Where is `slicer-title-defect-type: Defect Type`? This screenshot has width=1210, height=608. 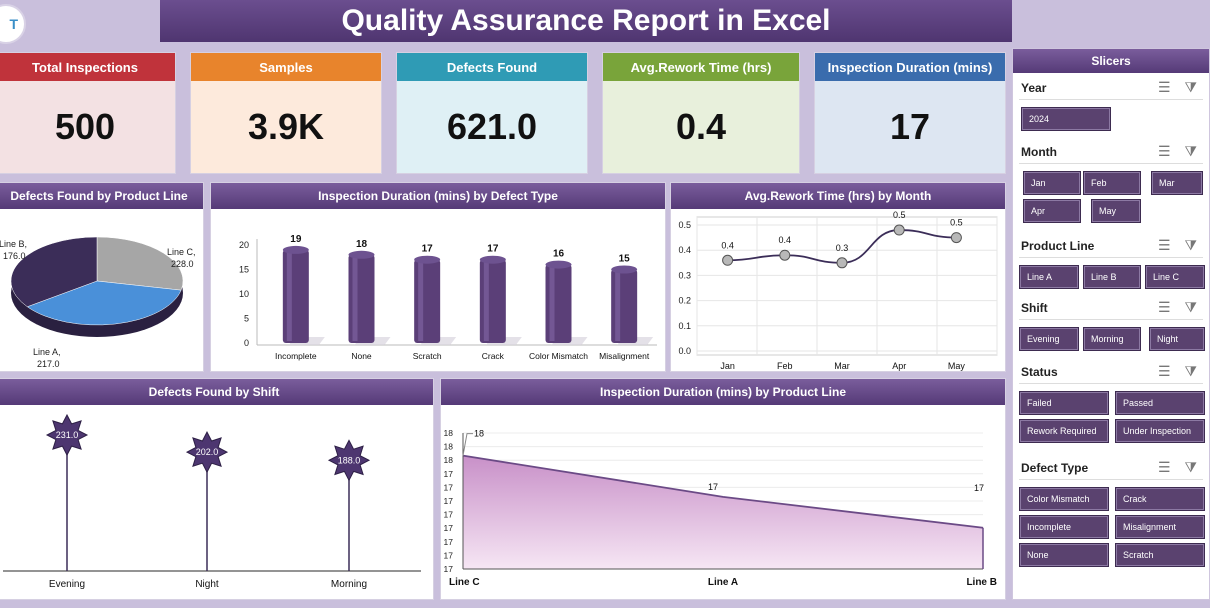
slicer-title-defect-type: Defect Type is located at coordinates (1055, 468).